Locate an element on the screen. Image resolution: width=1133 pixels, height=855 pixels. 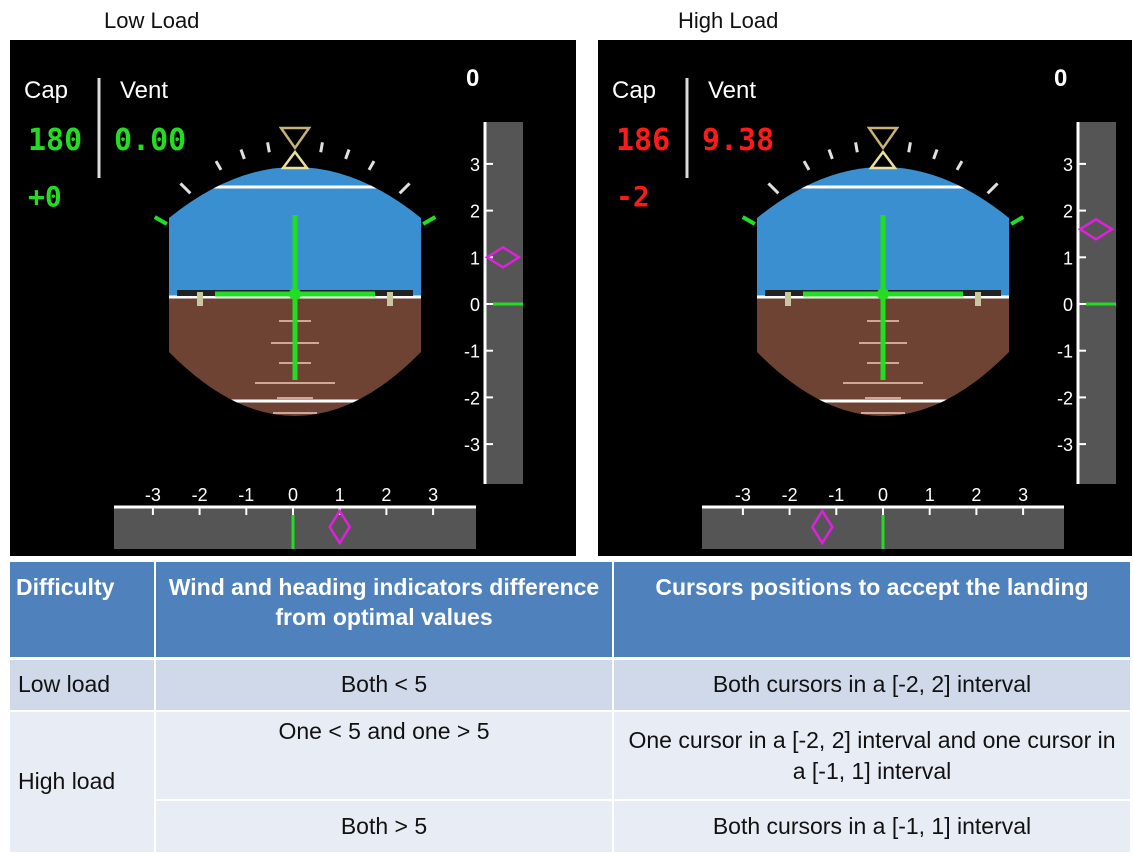
panel-title-high-load: High Load is located at coordinates (728, 20).